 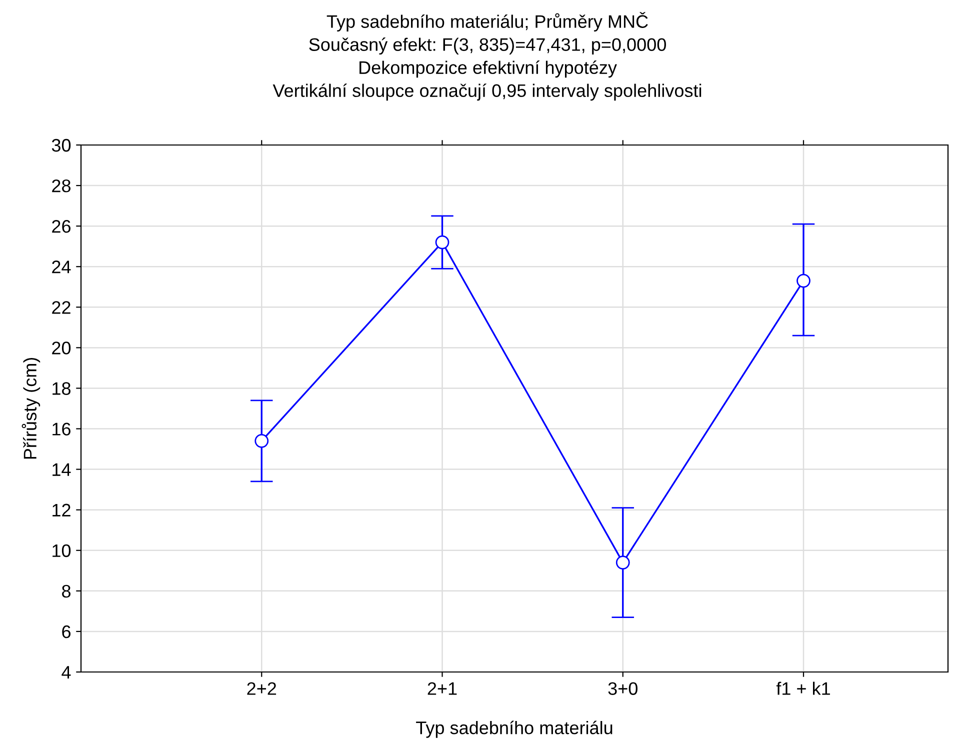 I want to click on y-tick-label: 8, so click(x=66, y=591).